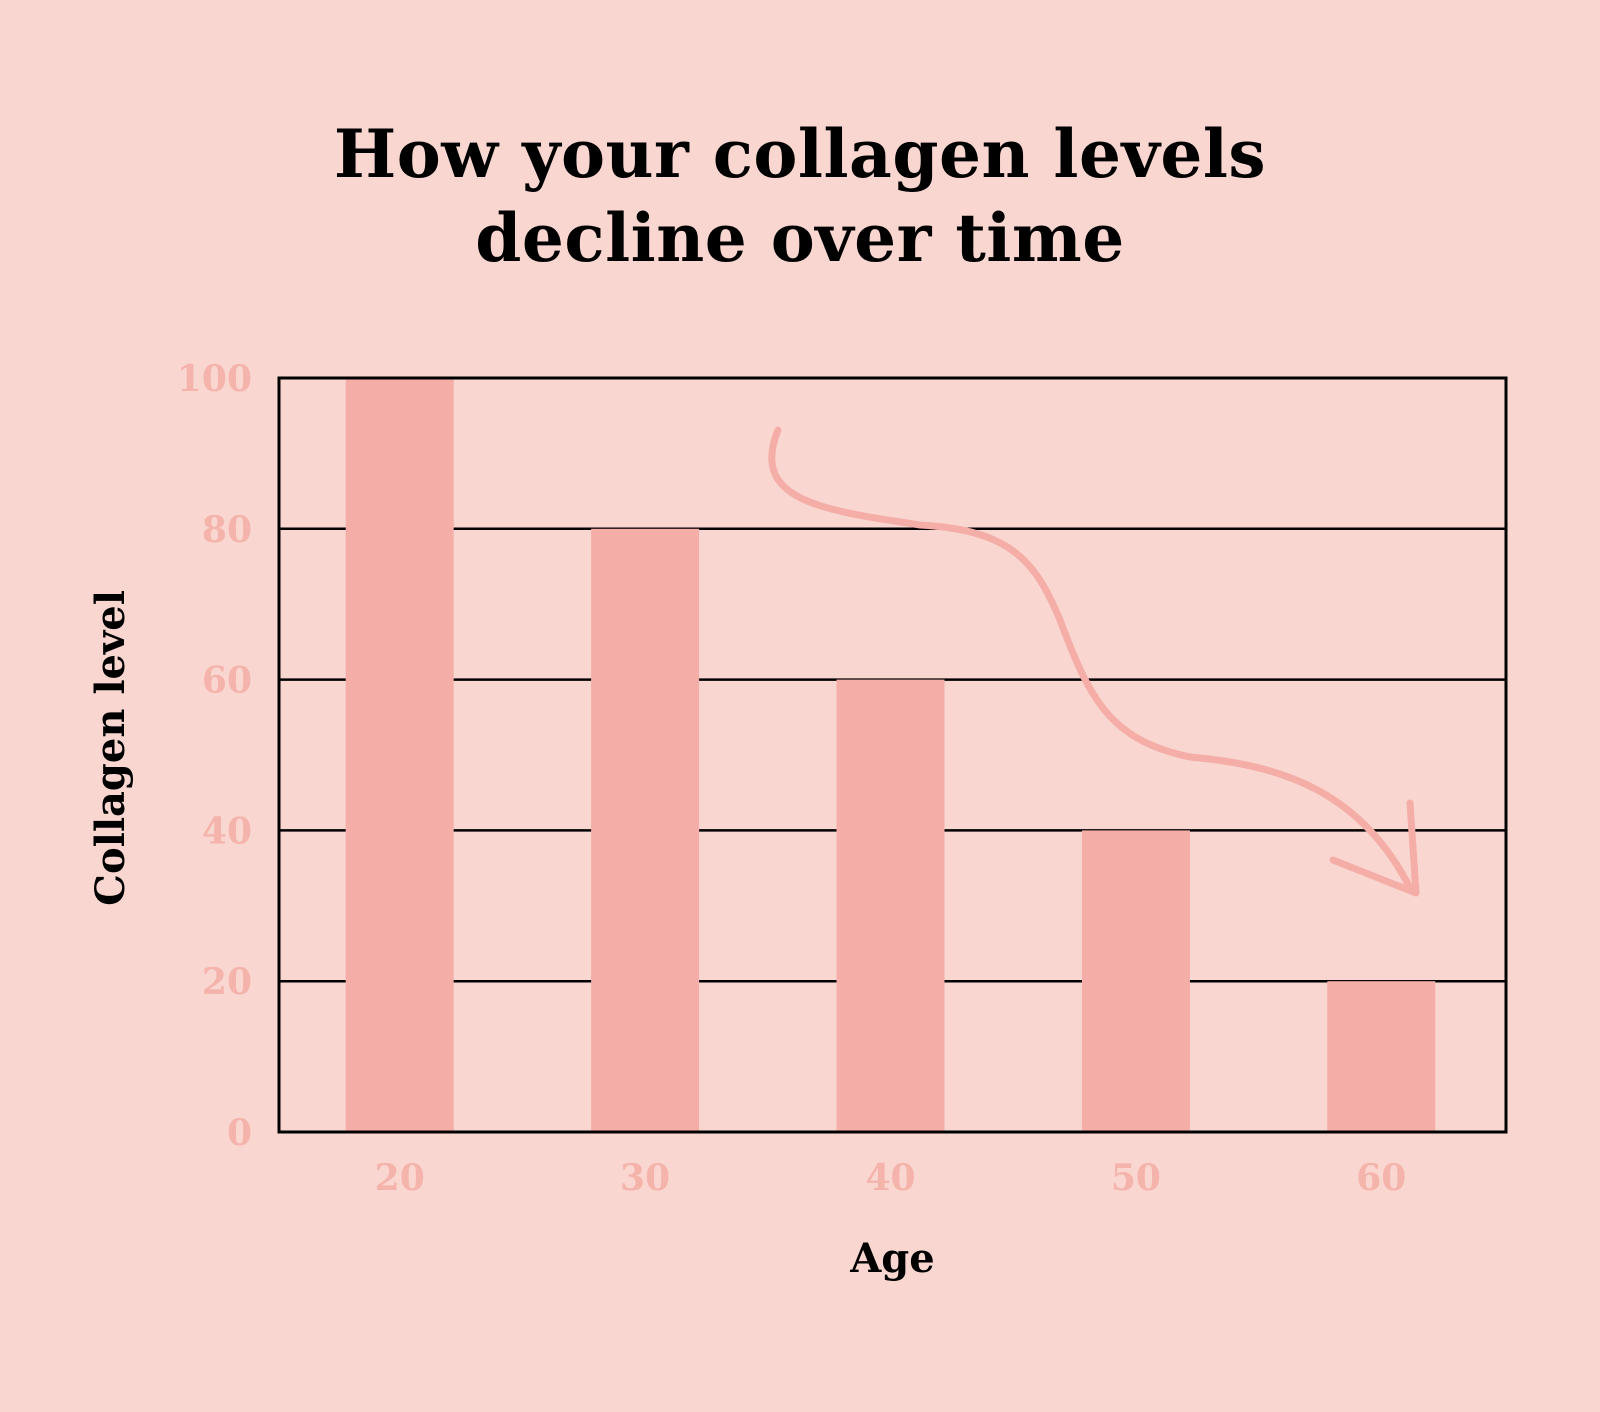 Image resolution: width=1600 pixels, height=1412 pixels. I want to click on y-tick-20: 20, so click(227, 982).